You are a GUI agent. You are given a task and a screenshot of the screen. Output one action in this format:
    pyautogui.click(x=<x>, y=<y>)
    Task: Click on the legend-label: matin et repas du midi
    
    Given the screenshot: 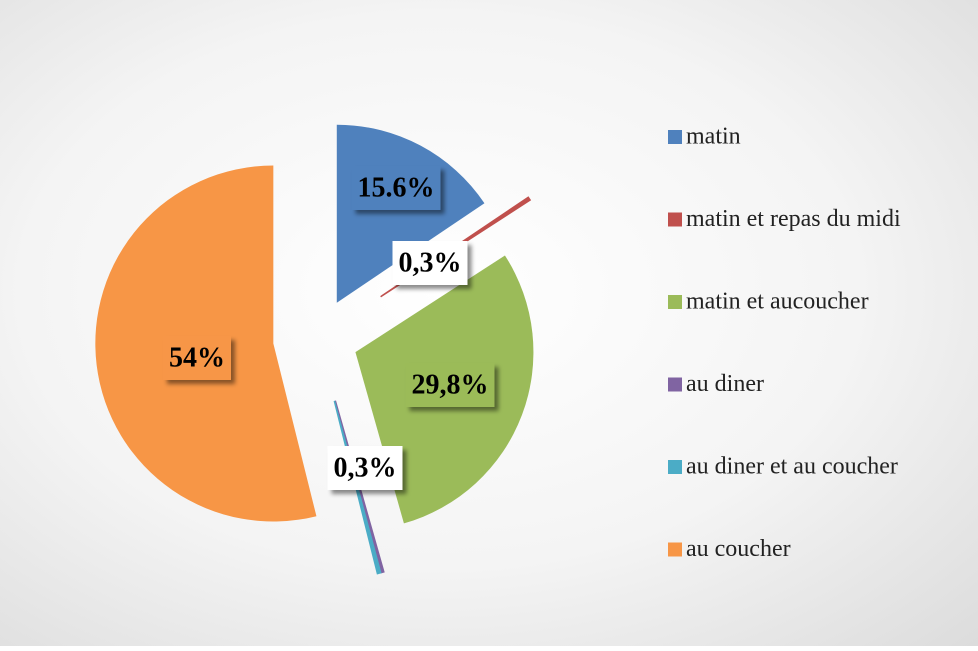 What is the action you would take?
    pyautogui.click(x=793, y=219)
    